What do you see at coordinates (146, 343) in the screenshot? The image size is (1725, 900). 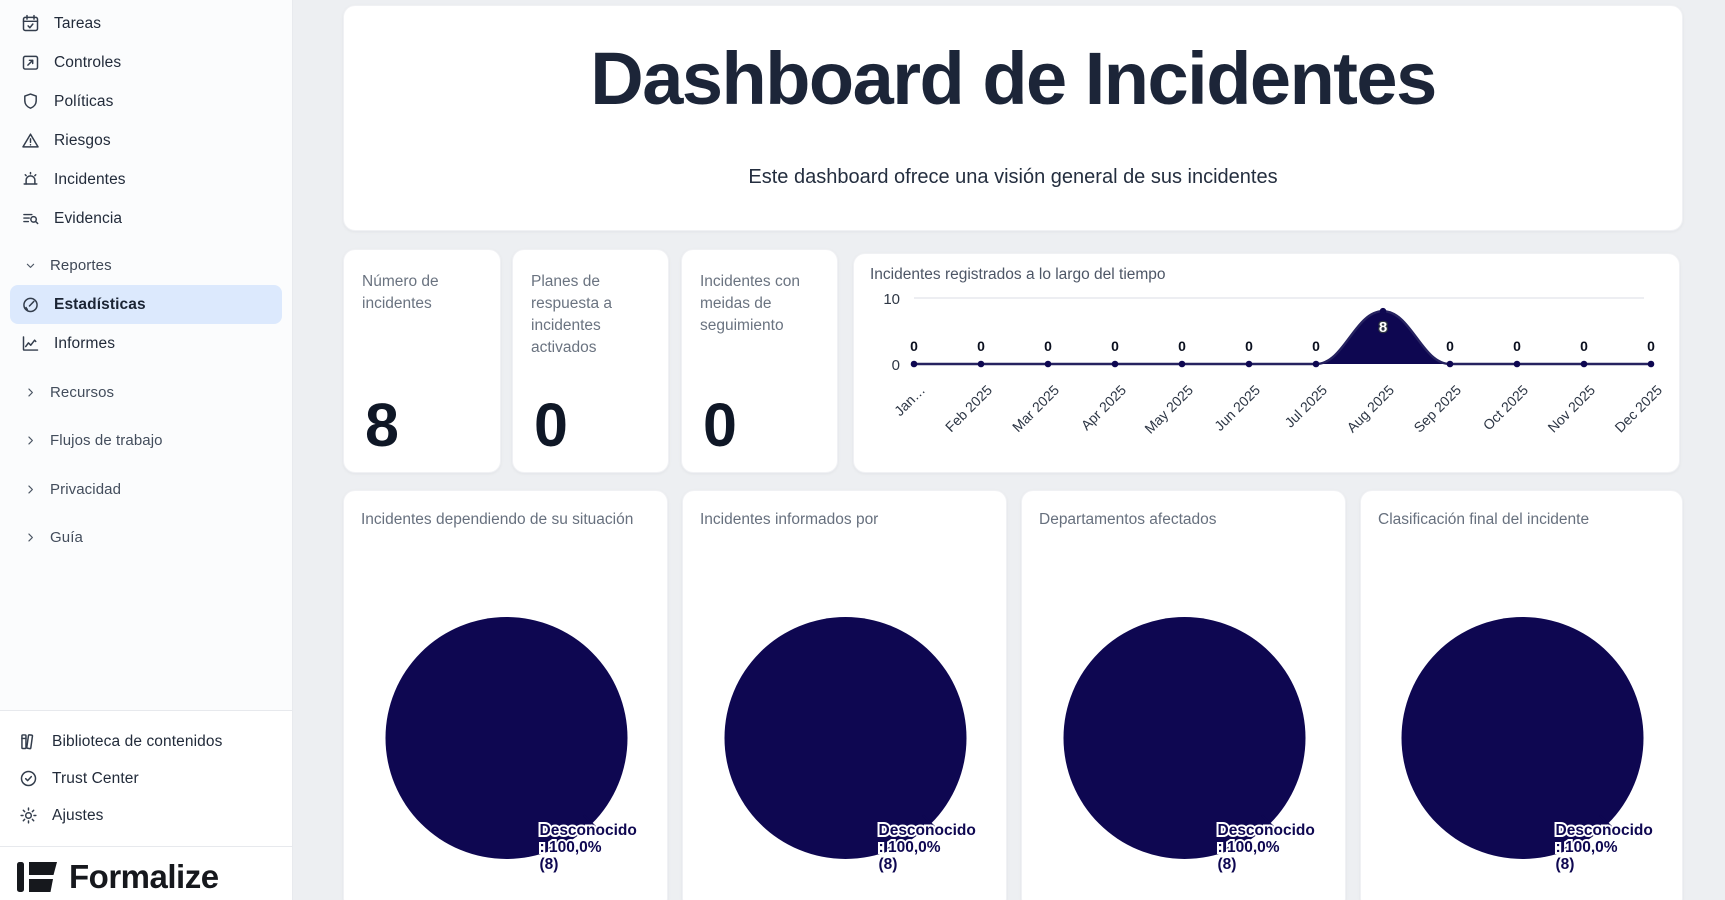 I see `sidebar-item-informes: Informes` at bounding box center [146, 343].